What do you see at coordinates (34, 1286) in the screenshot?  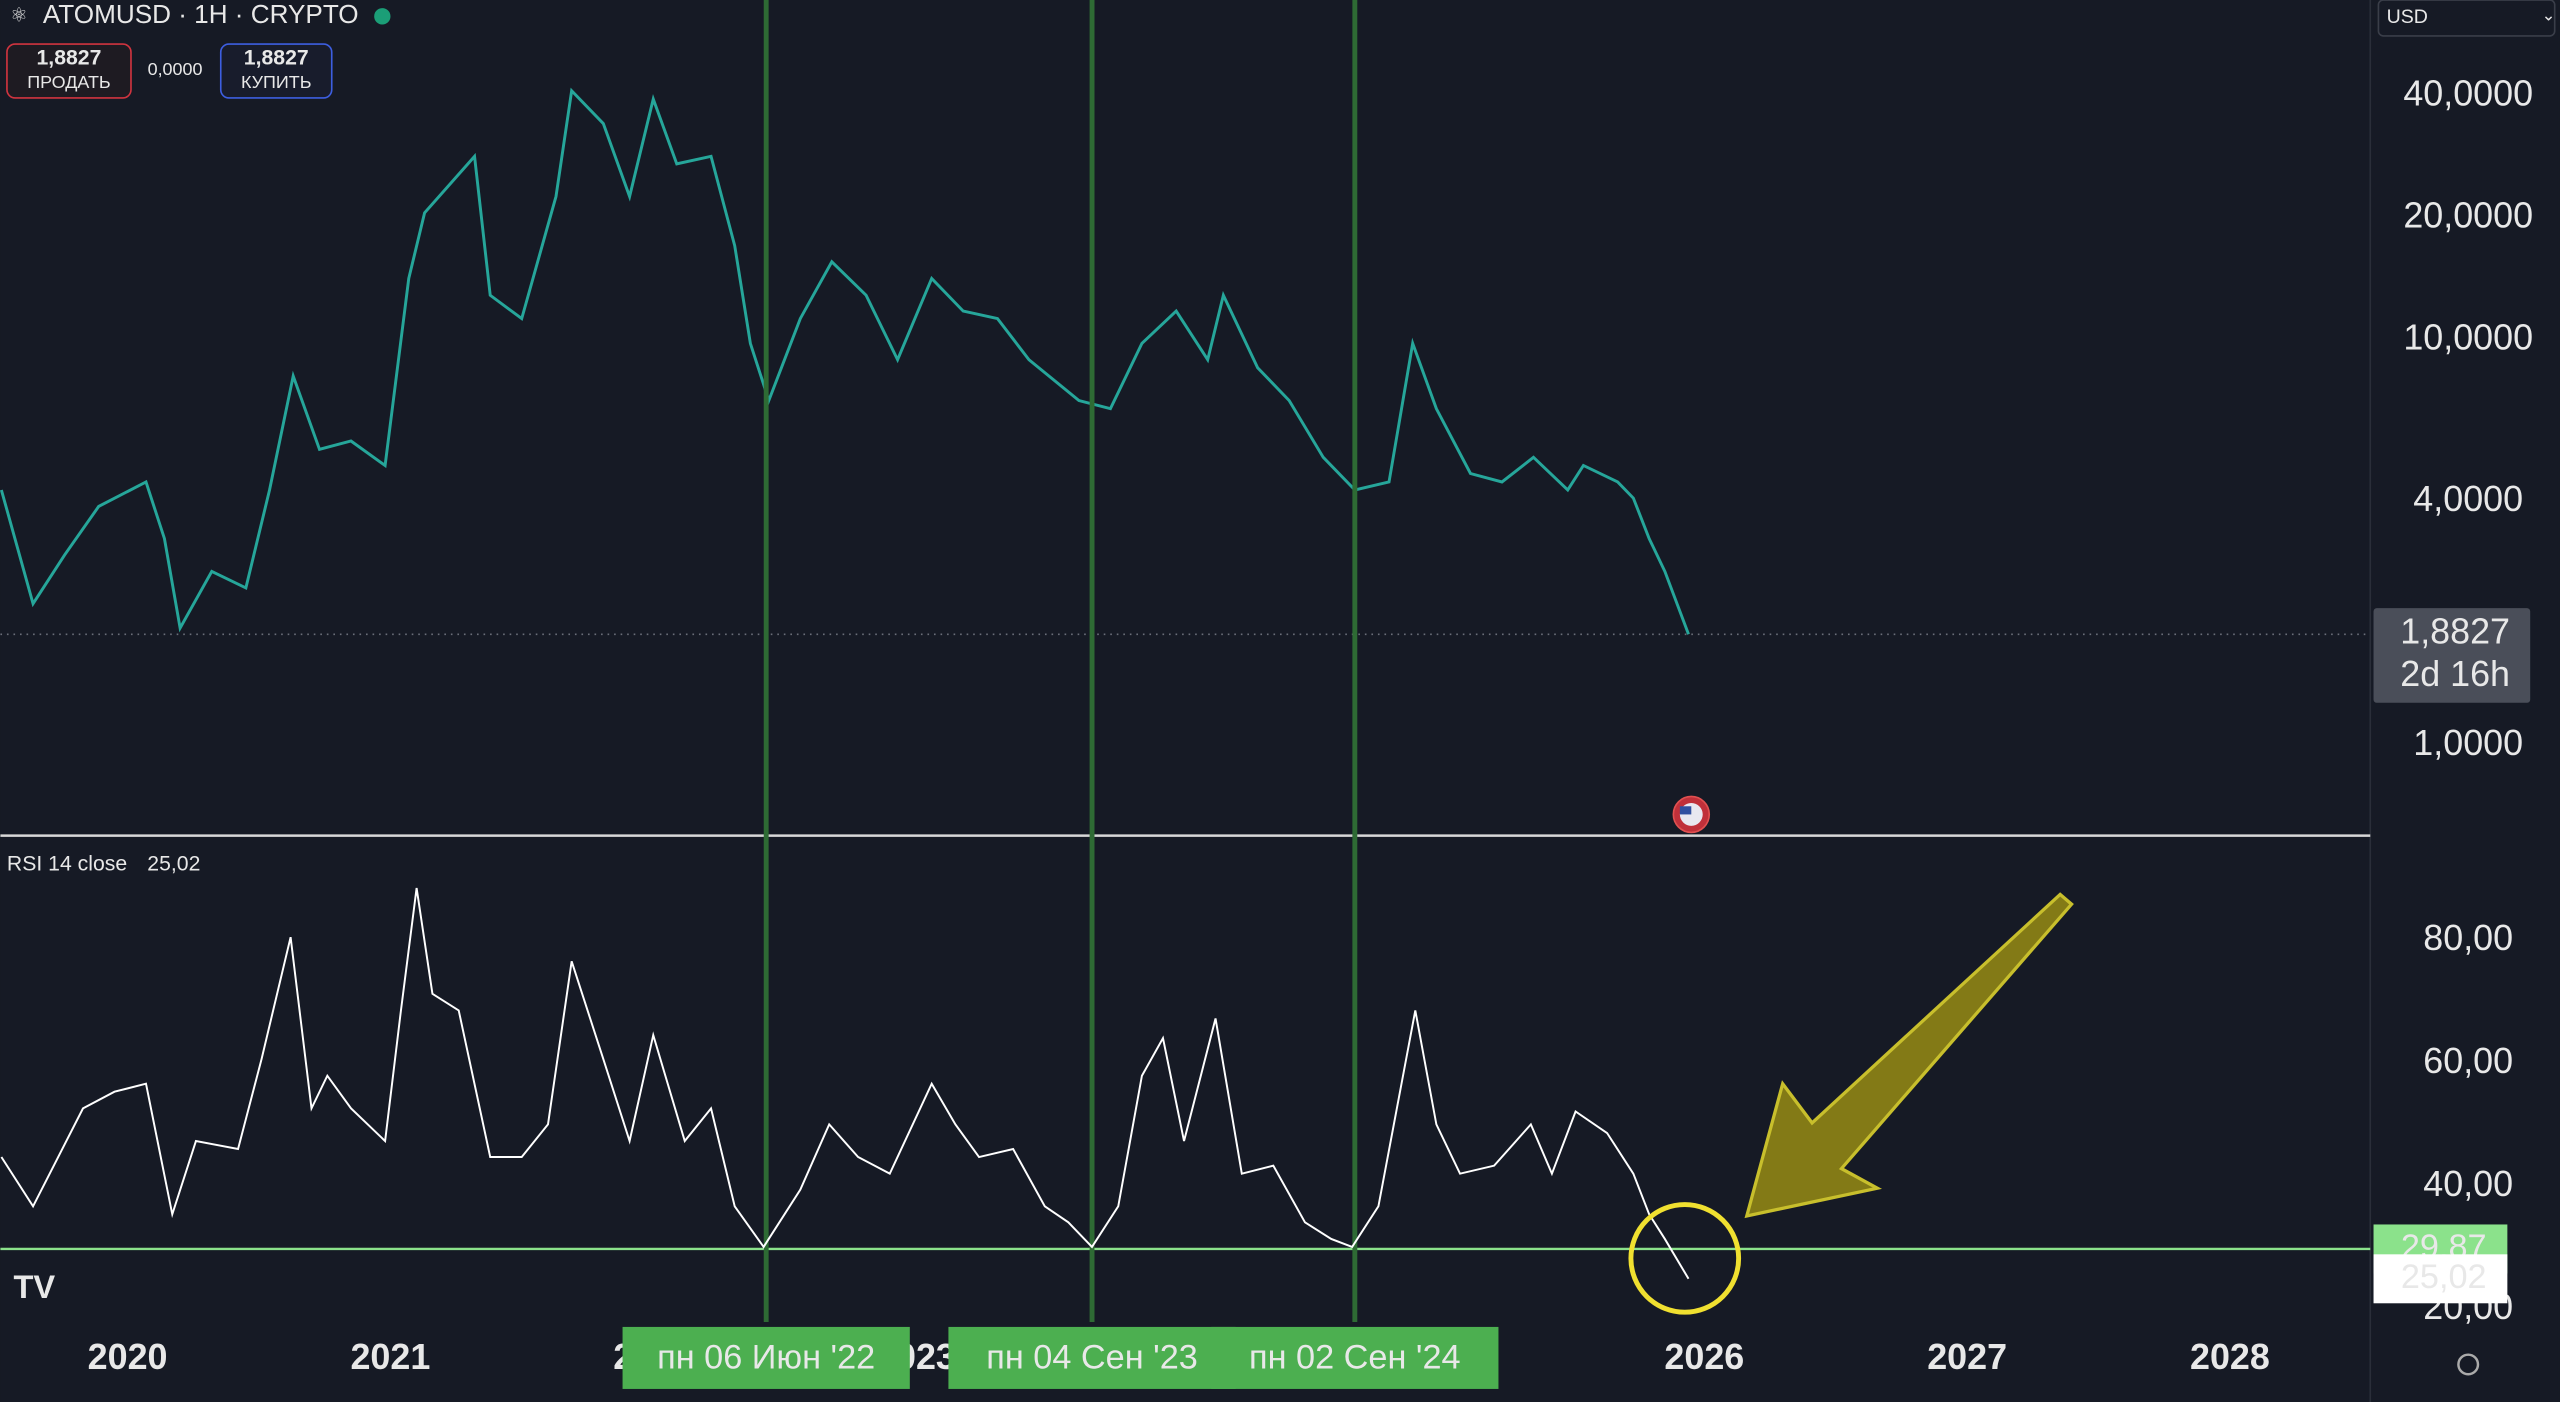 I see `logo: TV` at bounding box center [34, 1286].